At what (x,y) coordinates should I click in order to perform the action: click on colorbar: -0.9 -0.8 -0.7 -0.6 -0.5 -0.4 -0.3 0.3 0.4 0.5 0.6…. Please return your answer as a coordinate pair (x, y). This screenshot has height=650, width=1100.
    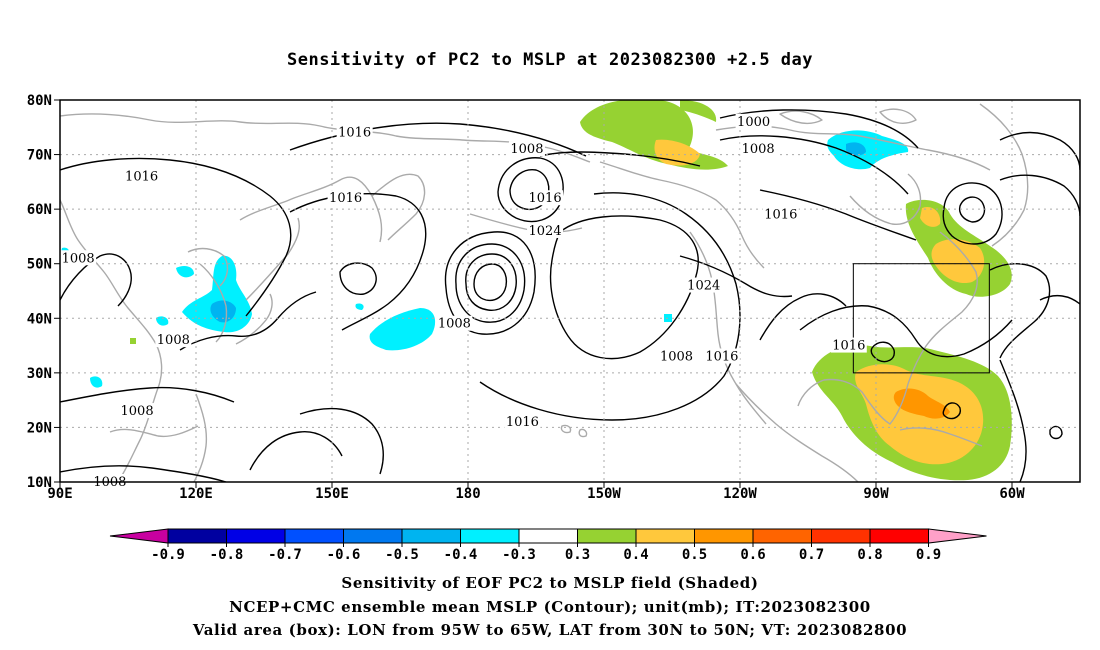
    Looking at the image, I should click on (548, 545).